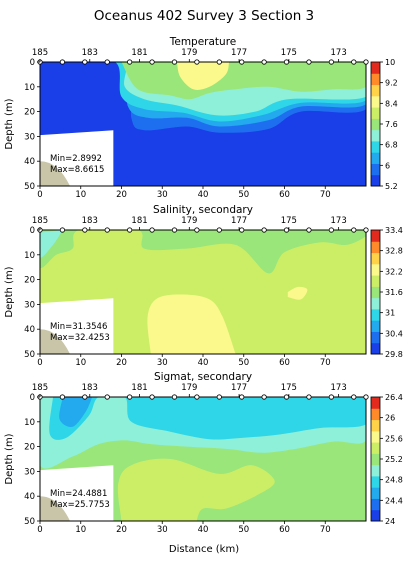  What do you see at coordinates (394, 333) in the screenshot?
I see `colorbar-tick-label: 30.4` at bounding box center [394, 333].